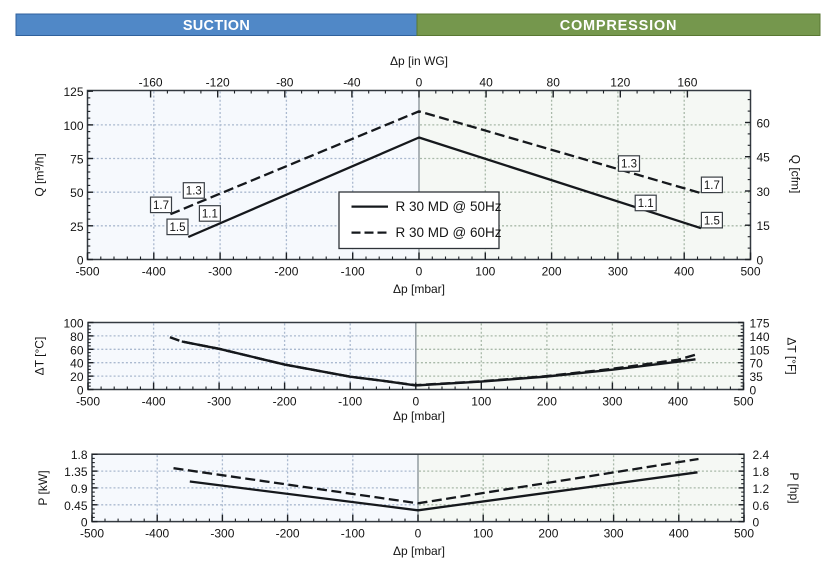  What do you see at coordinates (794, 487) in the screenshot?
I see `svg-text: P [hp]` at bounding box center [794, 487].